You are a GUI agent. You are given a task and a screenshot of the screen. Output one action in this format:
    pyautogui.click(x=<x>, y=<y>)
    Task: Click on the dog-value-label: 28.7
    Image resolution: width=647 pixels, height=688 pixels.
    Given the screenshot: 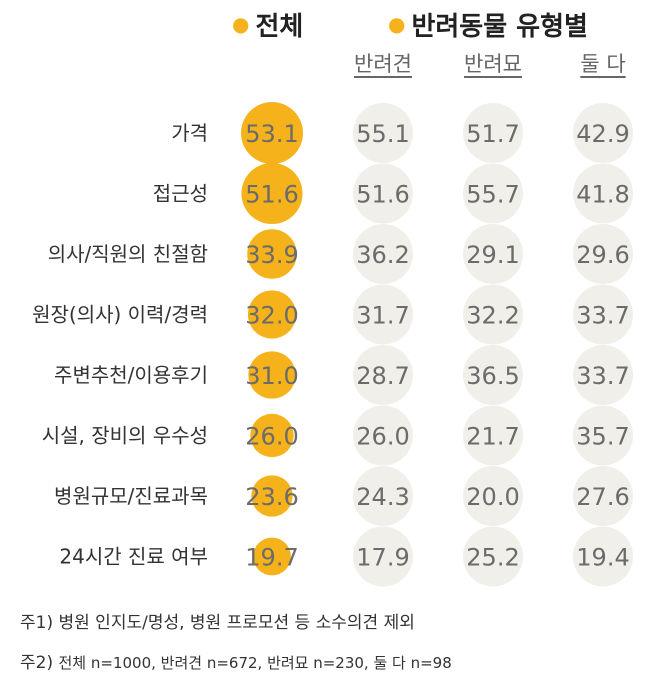 What is the action you would take?
    pyautogui.click(x=382, y=376)
    